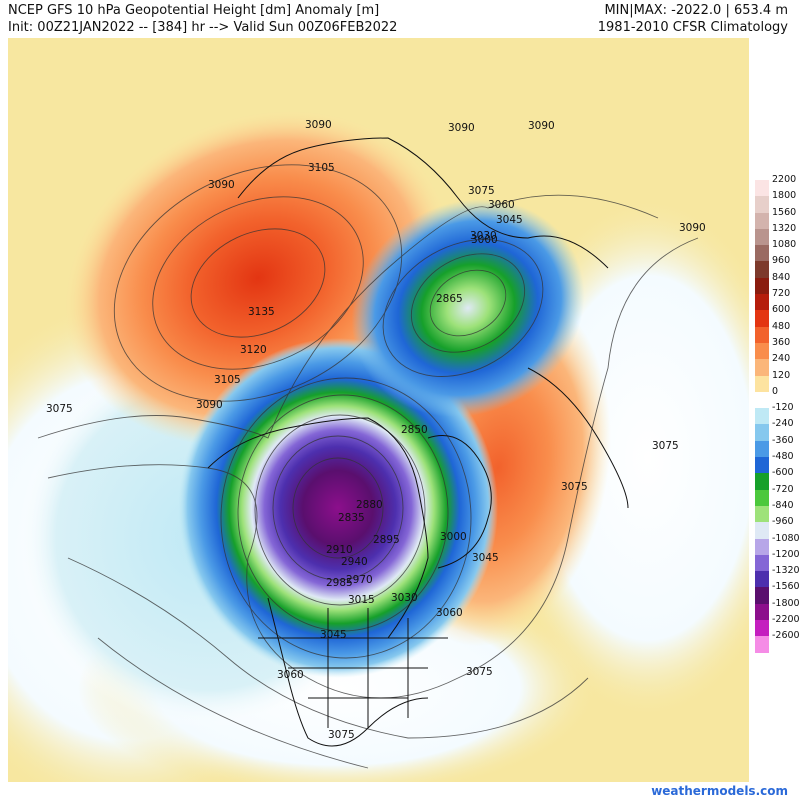  I want to click on contour-label: 2895, so click(386, 540).